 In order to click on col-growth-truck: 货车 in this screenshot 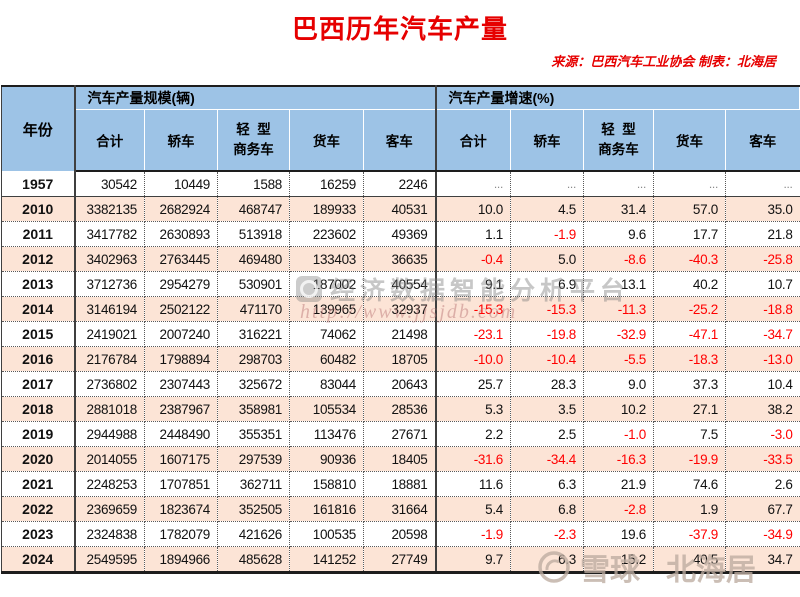, I will do `click(689, 140)`.